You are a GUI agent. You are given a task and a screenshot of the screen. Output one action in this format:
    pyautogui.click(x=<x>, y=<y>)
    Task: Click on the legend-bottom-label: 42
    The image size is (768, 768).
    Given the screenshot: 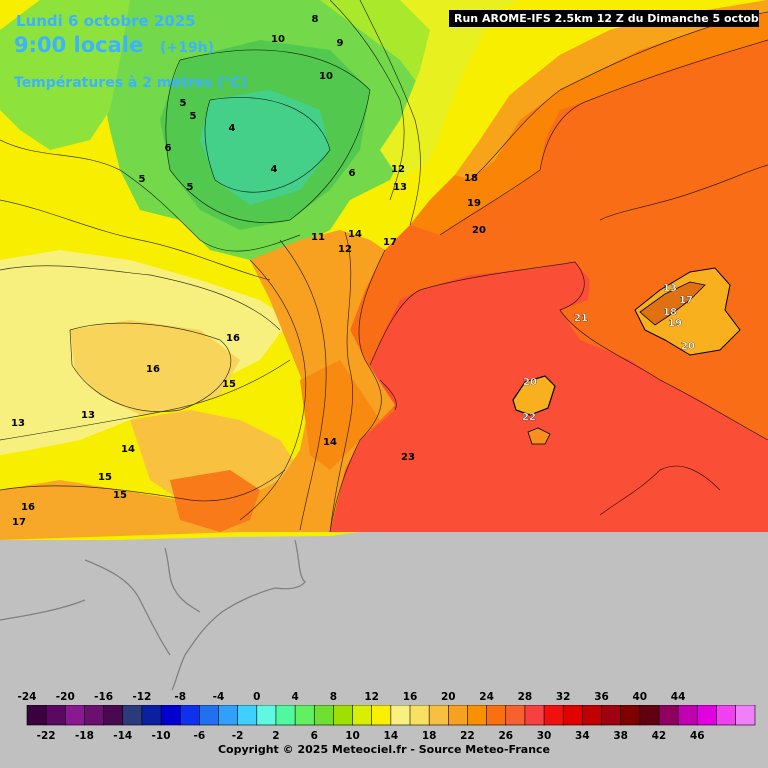 What is the action you would take?
    pyautogui.click(x=659, y=736)
    